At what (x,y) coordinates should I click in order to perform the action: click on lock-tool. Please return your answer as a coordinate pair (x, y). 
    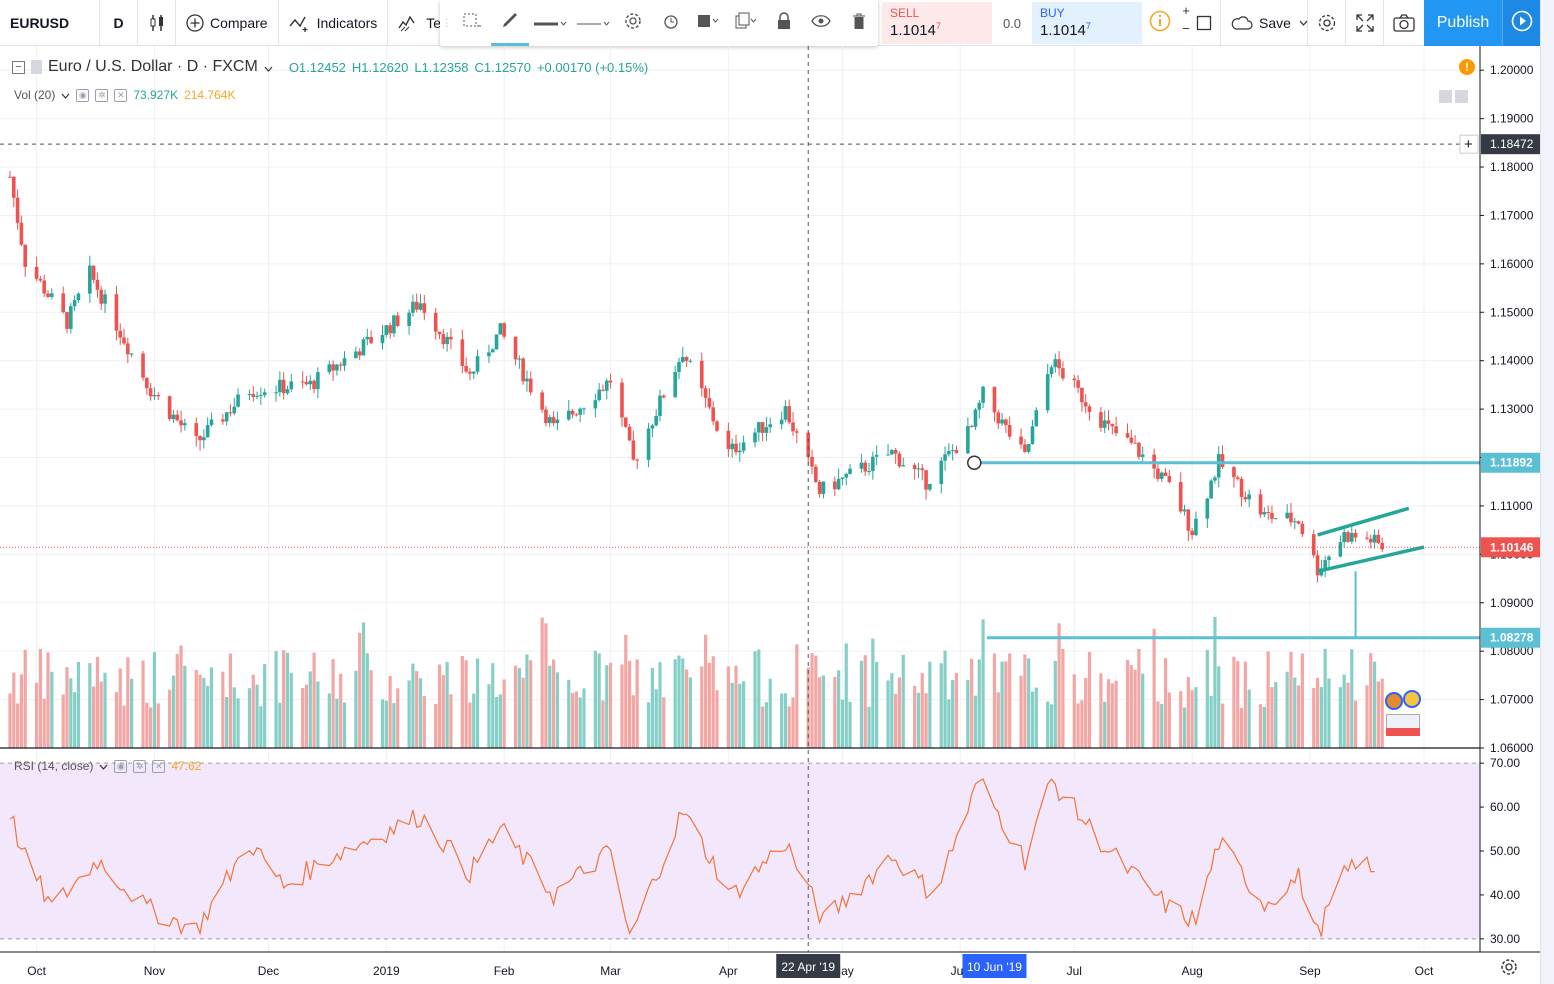
    Looking at the image, I should click on (784, 23).